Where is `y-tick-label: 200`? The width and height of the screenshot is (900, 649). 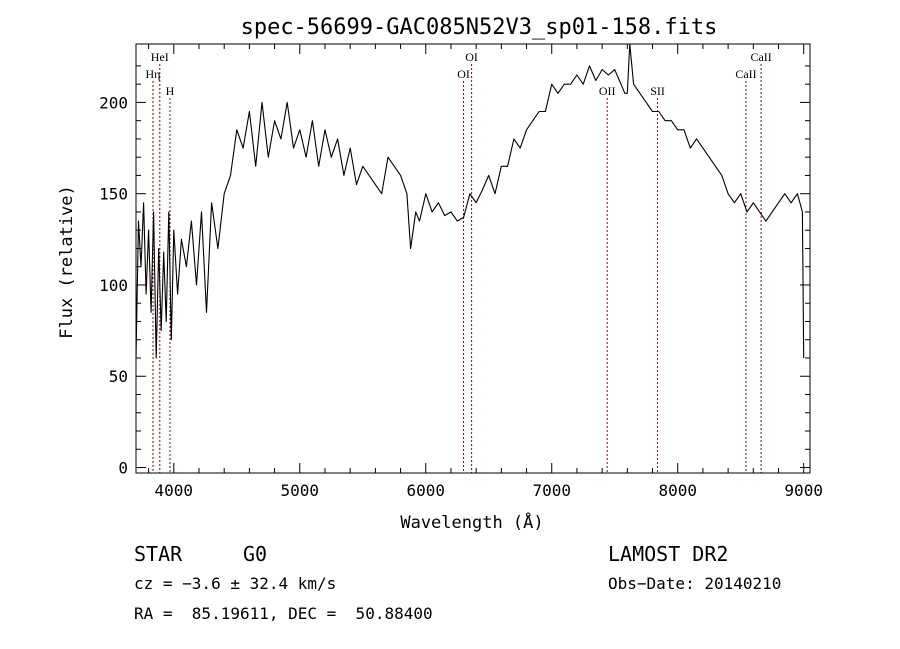 y-tick-label: 200 is located at coordinates (113, 102).